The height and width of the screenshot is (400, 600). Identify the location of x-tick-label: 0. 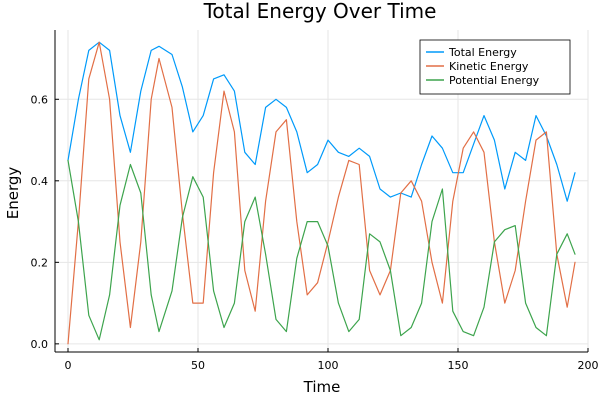
(68, 365).